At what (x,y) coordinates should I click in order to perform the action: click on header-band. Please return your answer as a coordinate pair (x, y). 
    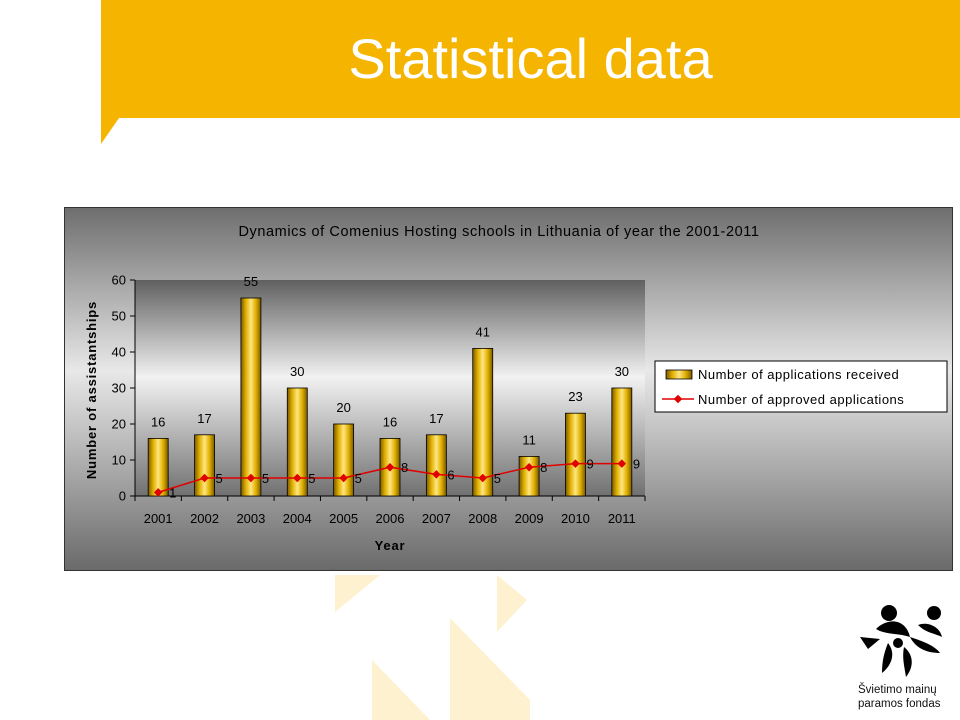
    Looking at the image, I should click on (530, 59).